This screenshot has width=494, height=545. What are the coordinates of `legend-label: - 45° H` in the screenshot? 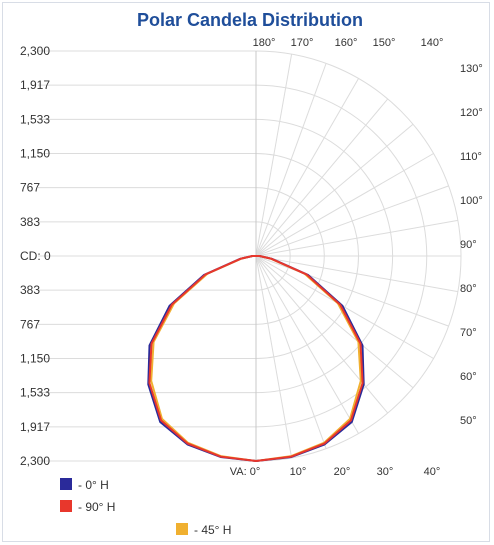 It's located at (212, 530).